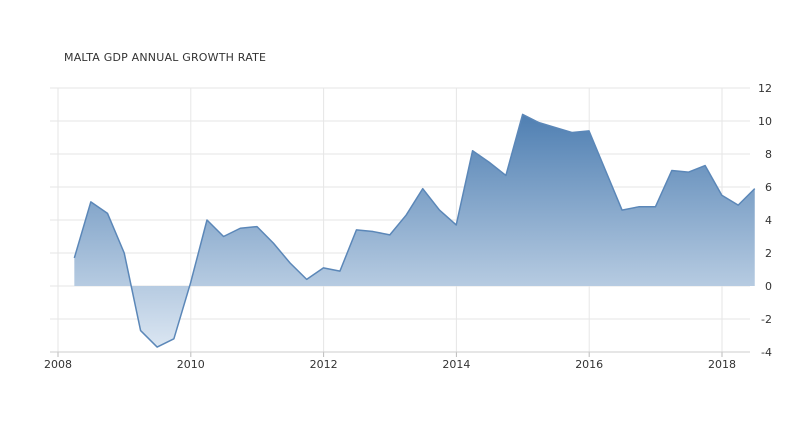 The width and height of the screenshot is (800, 445). Describe the element at coordinates (766, 352) in the screenshot. I see `y-tick-label: -4` at that location.